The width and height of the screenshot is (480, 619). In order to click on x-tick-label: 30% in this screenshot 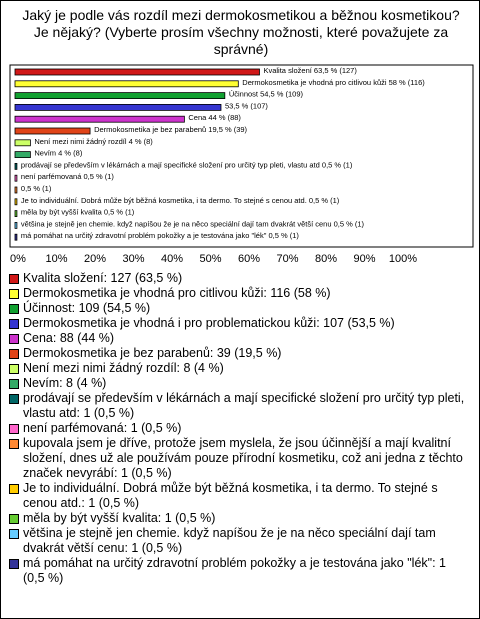, I will do `click(133, 259)`.